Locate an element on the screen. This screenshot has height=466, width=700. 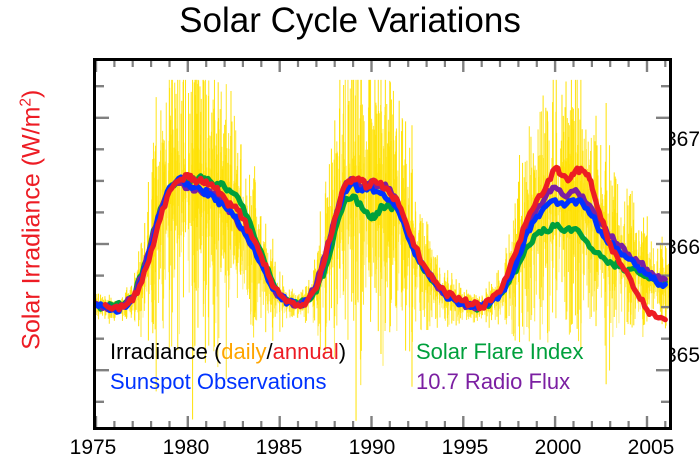
legend-item-sunspot: Sunspot Observations is located at coordinates (218, 381).